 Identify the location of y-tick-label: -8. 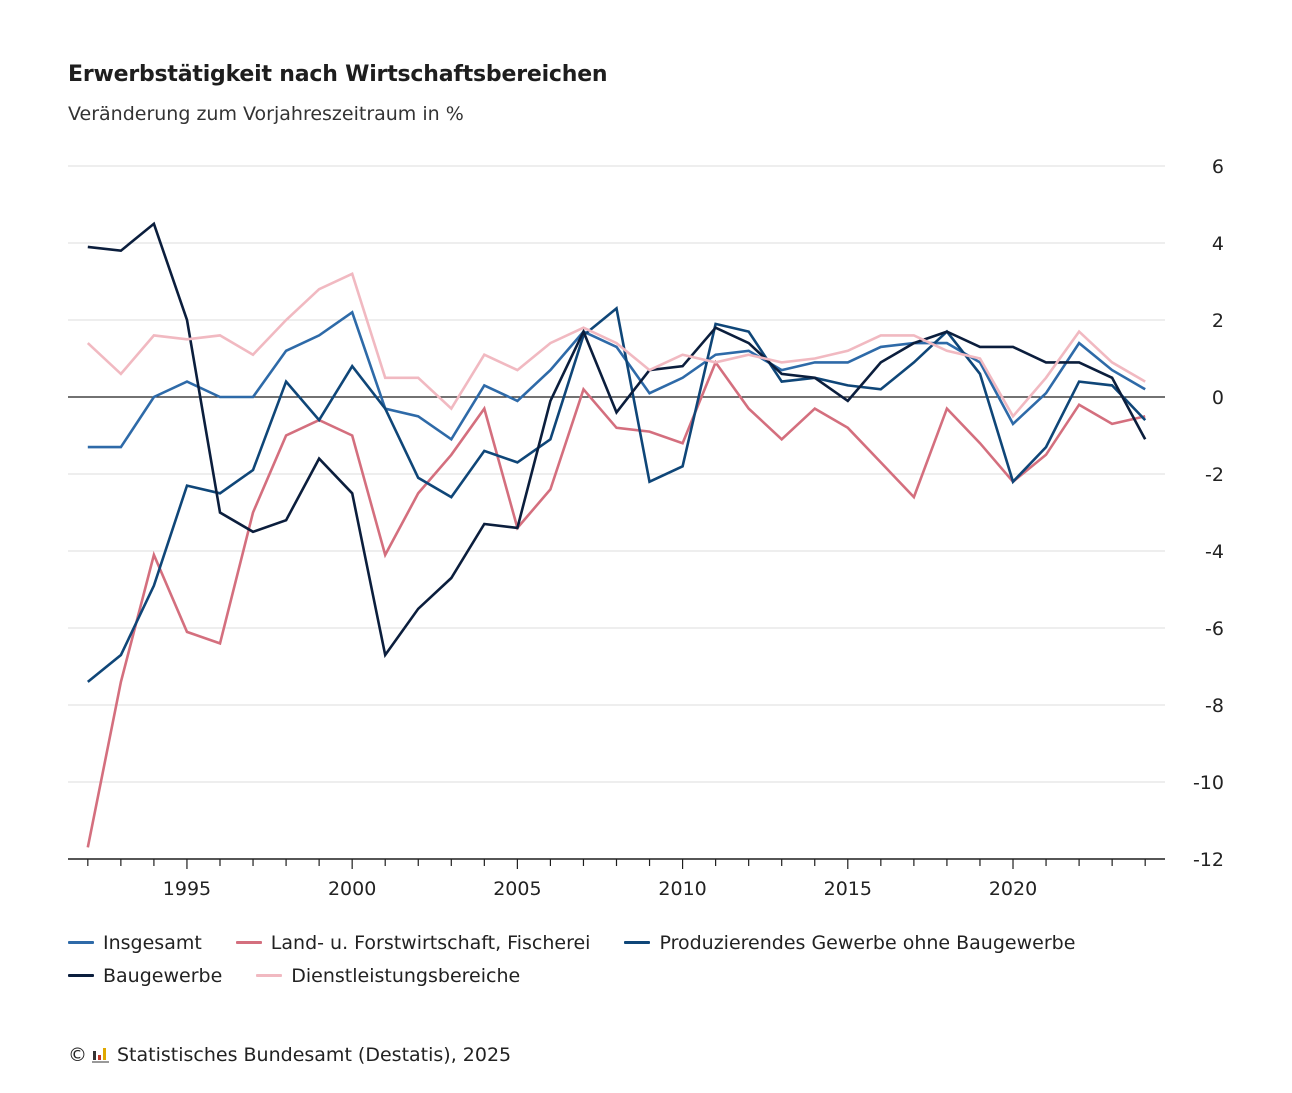
(1214, 706).